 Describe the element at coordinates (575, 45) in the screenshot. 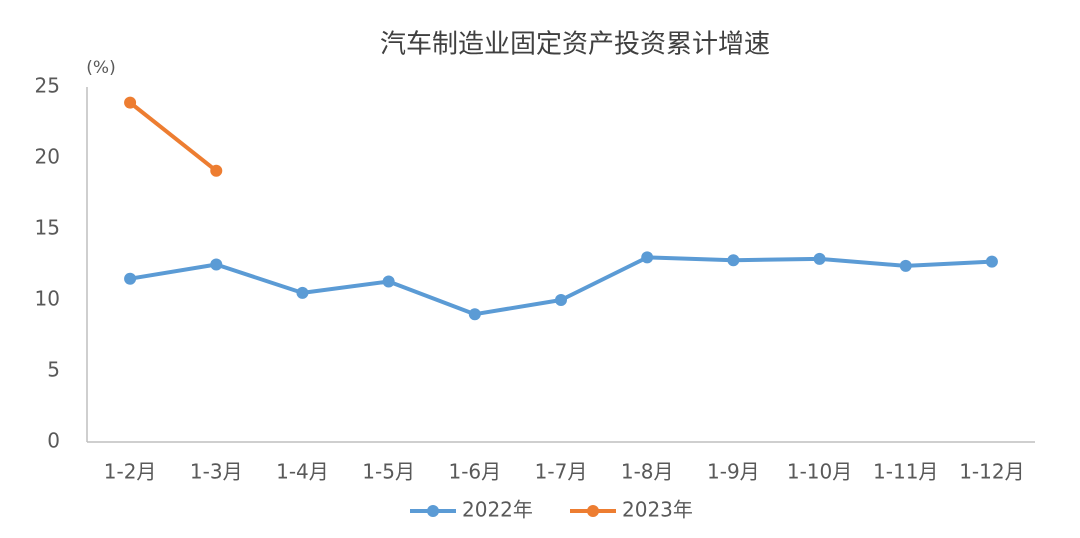

I see `chart-title: 汽车制造业固定资产投资累计增速` at that location.